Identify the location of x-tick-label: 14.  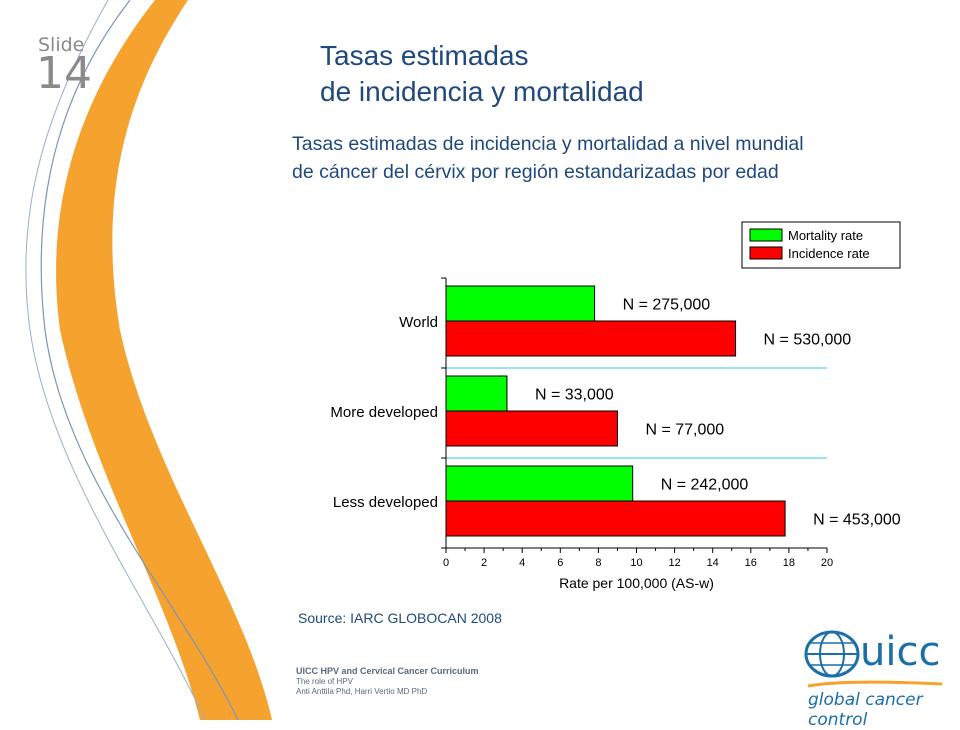
(713, 563).